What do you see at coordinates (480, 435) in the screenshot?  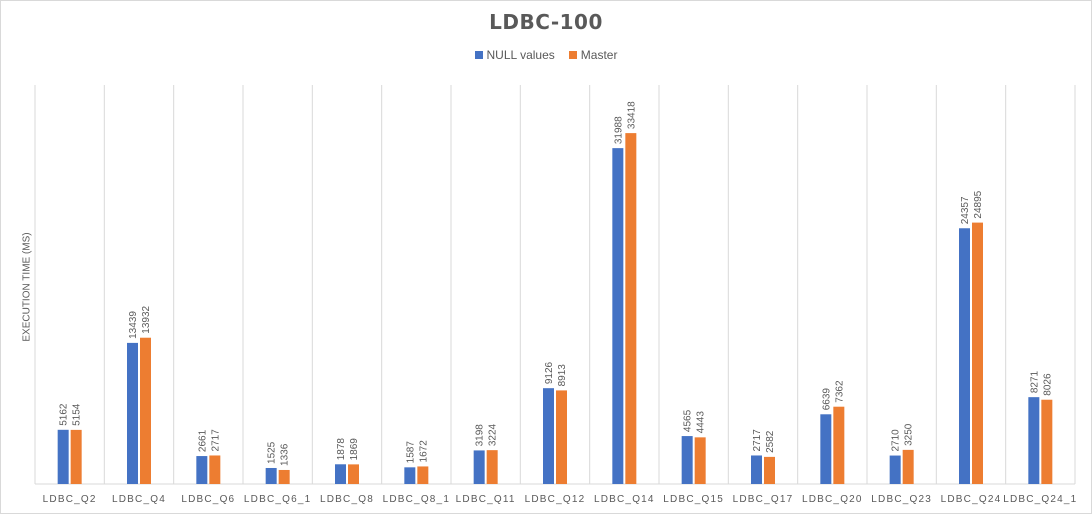 I see `data-label: 3198` at bounding box center [480, 435].